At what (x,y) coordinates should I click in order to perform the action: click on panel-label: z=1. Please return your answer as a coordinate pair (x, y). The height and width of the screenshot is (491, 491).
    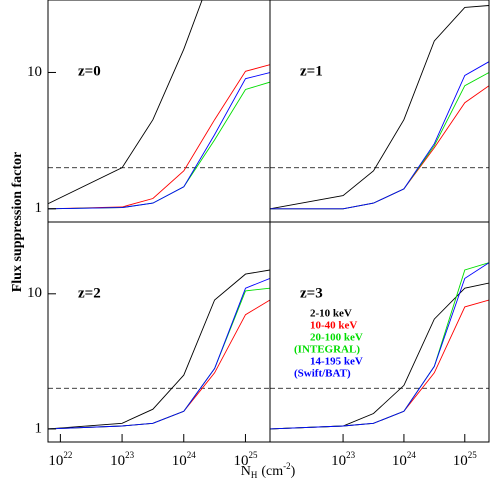
    Looking at the image, I should click on (311, 71).